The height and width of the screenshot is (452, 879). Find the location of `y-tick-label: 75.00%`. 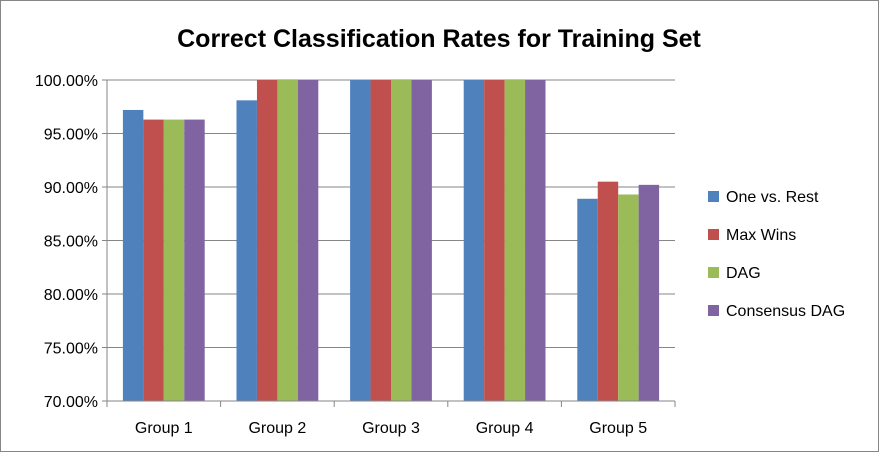

y-tick-label: 75.00% is located at coordinates (71, 349).